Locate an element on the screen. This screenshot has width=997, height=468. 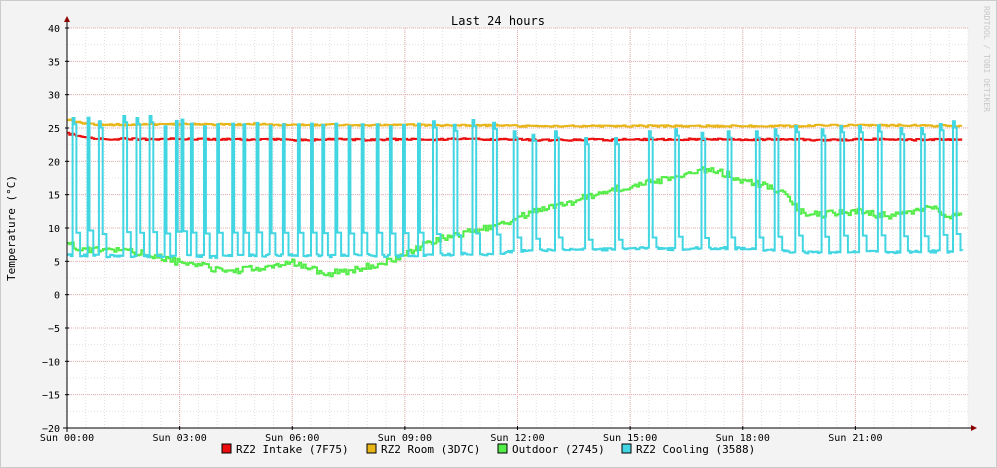
x-tick-label: Sun 18:00 is located at coordinates (743, 438).